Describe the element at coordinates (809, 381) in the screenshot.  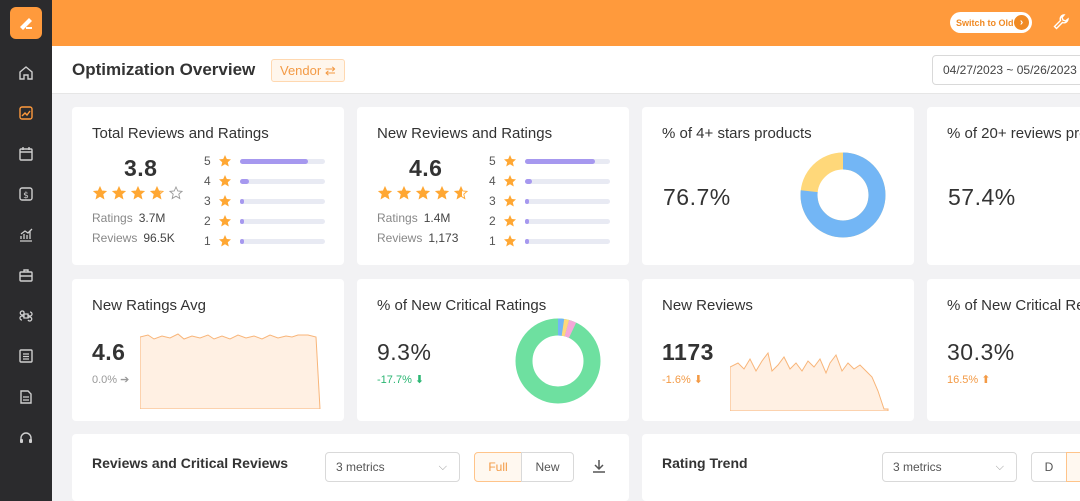
I see `new-reviews-sparkline` at that location.